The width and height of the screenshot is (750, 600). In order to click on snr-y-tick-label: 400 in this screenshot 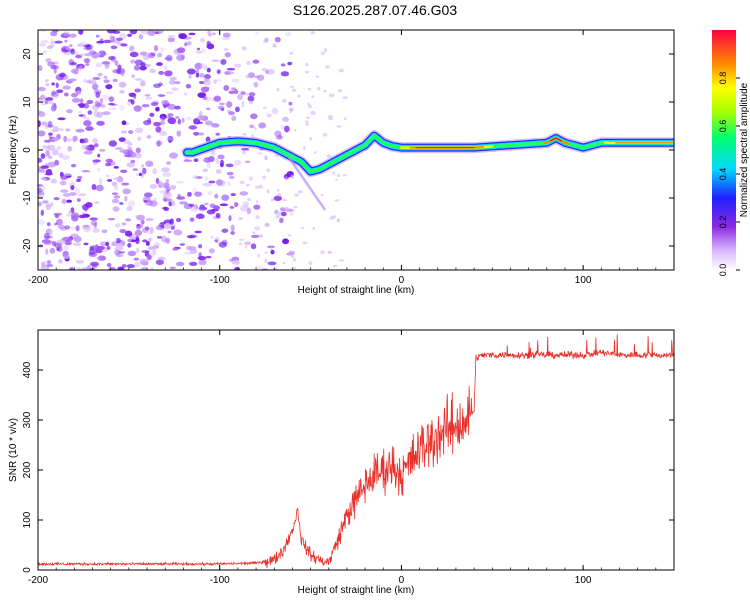, I will do `click(27, 369)`.